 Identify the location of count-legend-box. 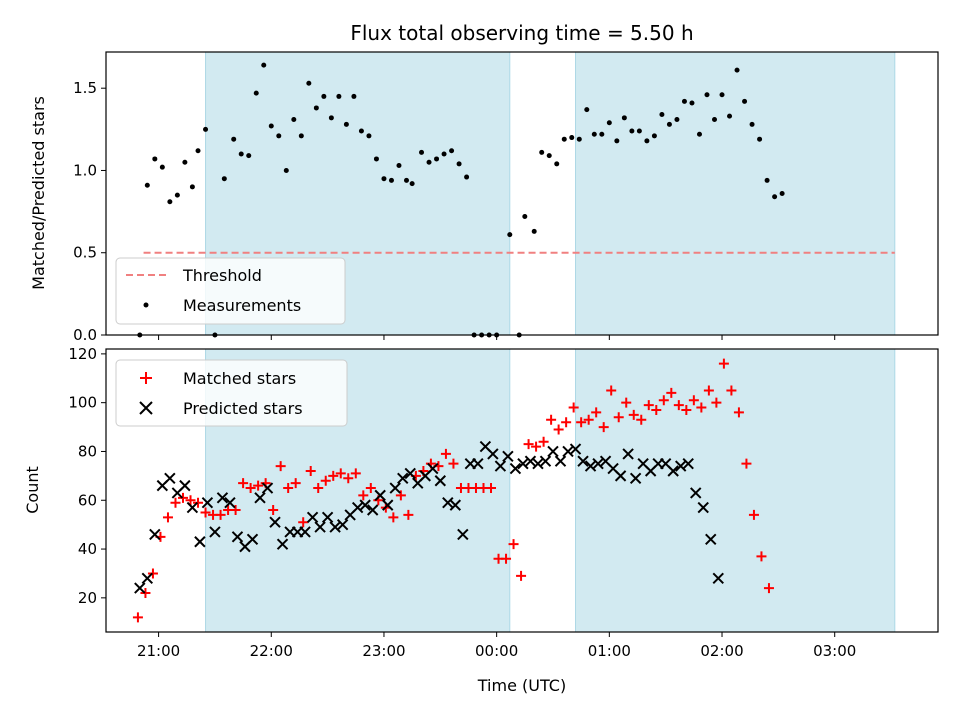
(231, 393).